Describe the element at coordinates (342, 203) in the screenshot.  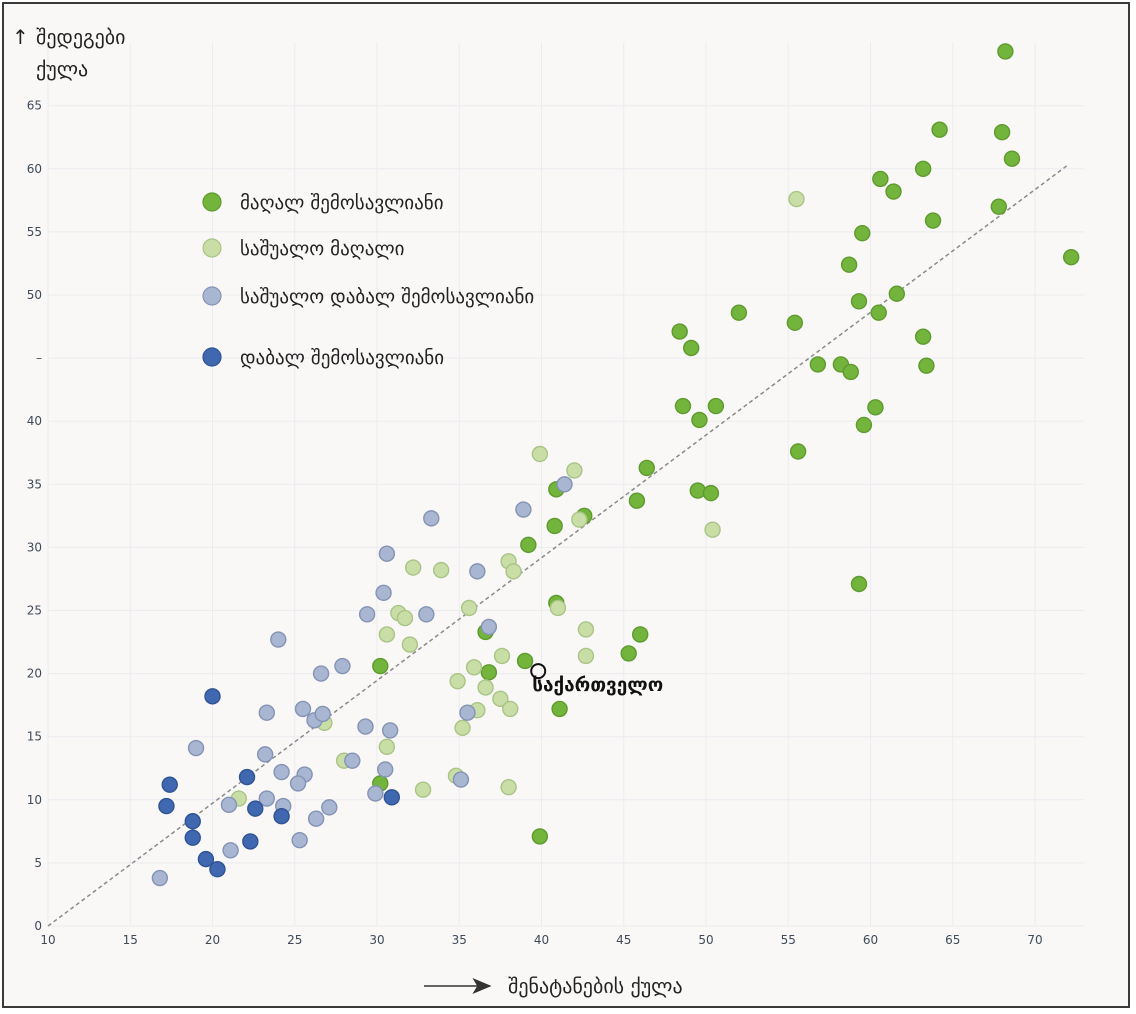
I see `legend-label-high-income: მაღალ შემოსავლიანი` at that location.